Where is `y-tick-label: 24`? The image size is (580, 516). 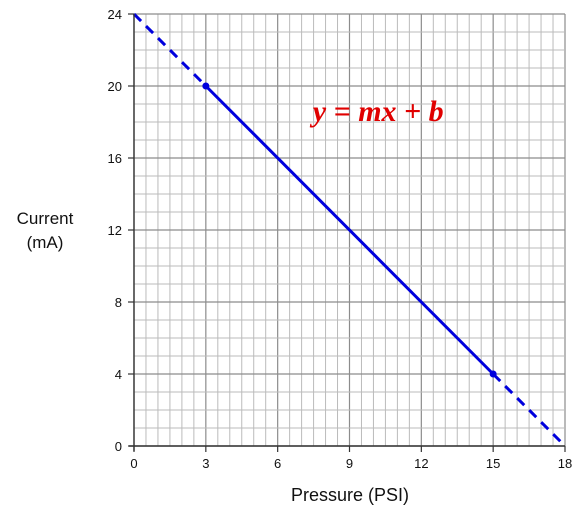
y-tick-label: 24 is located at coordinates (115, 14).